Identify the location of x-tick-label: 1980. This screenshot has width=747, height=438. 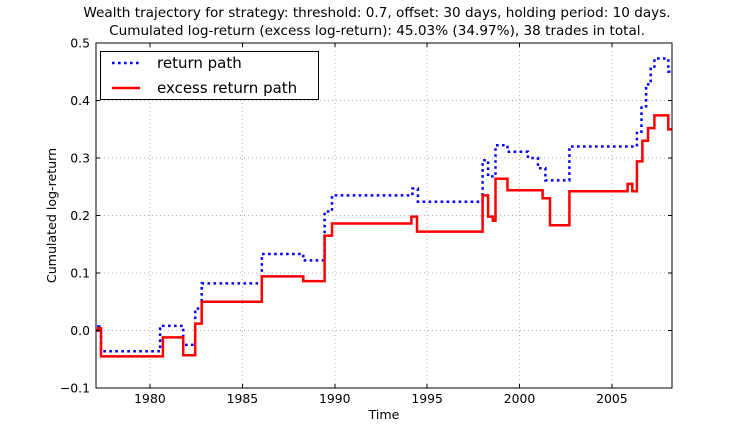
(150, 398).